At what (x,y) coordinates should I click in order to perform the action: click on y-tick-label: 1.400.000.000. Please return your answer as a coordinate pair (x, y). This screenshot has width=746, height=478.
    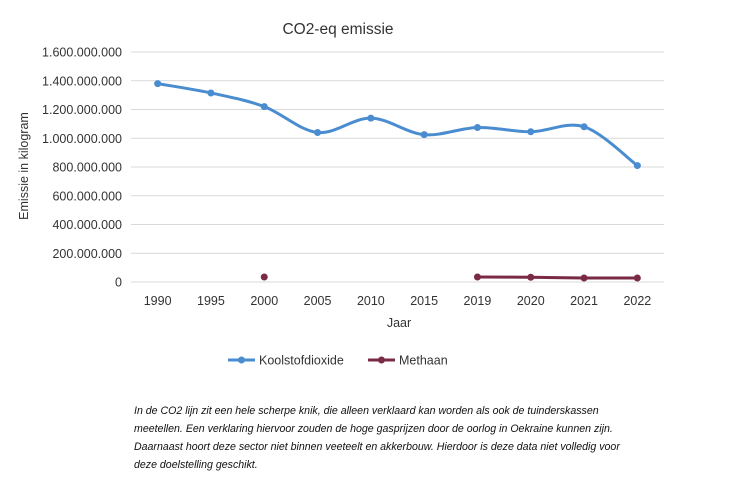
    Looking at the image, I should click on (82, 81).